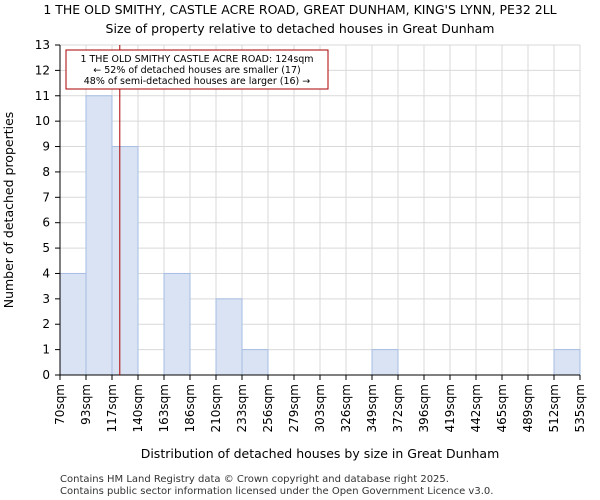 This screenshot has height=500, width=600. Describe the element at coordinates (268, 408) in the screenshot. I see `x-tick-label: 256sqm` at that location.